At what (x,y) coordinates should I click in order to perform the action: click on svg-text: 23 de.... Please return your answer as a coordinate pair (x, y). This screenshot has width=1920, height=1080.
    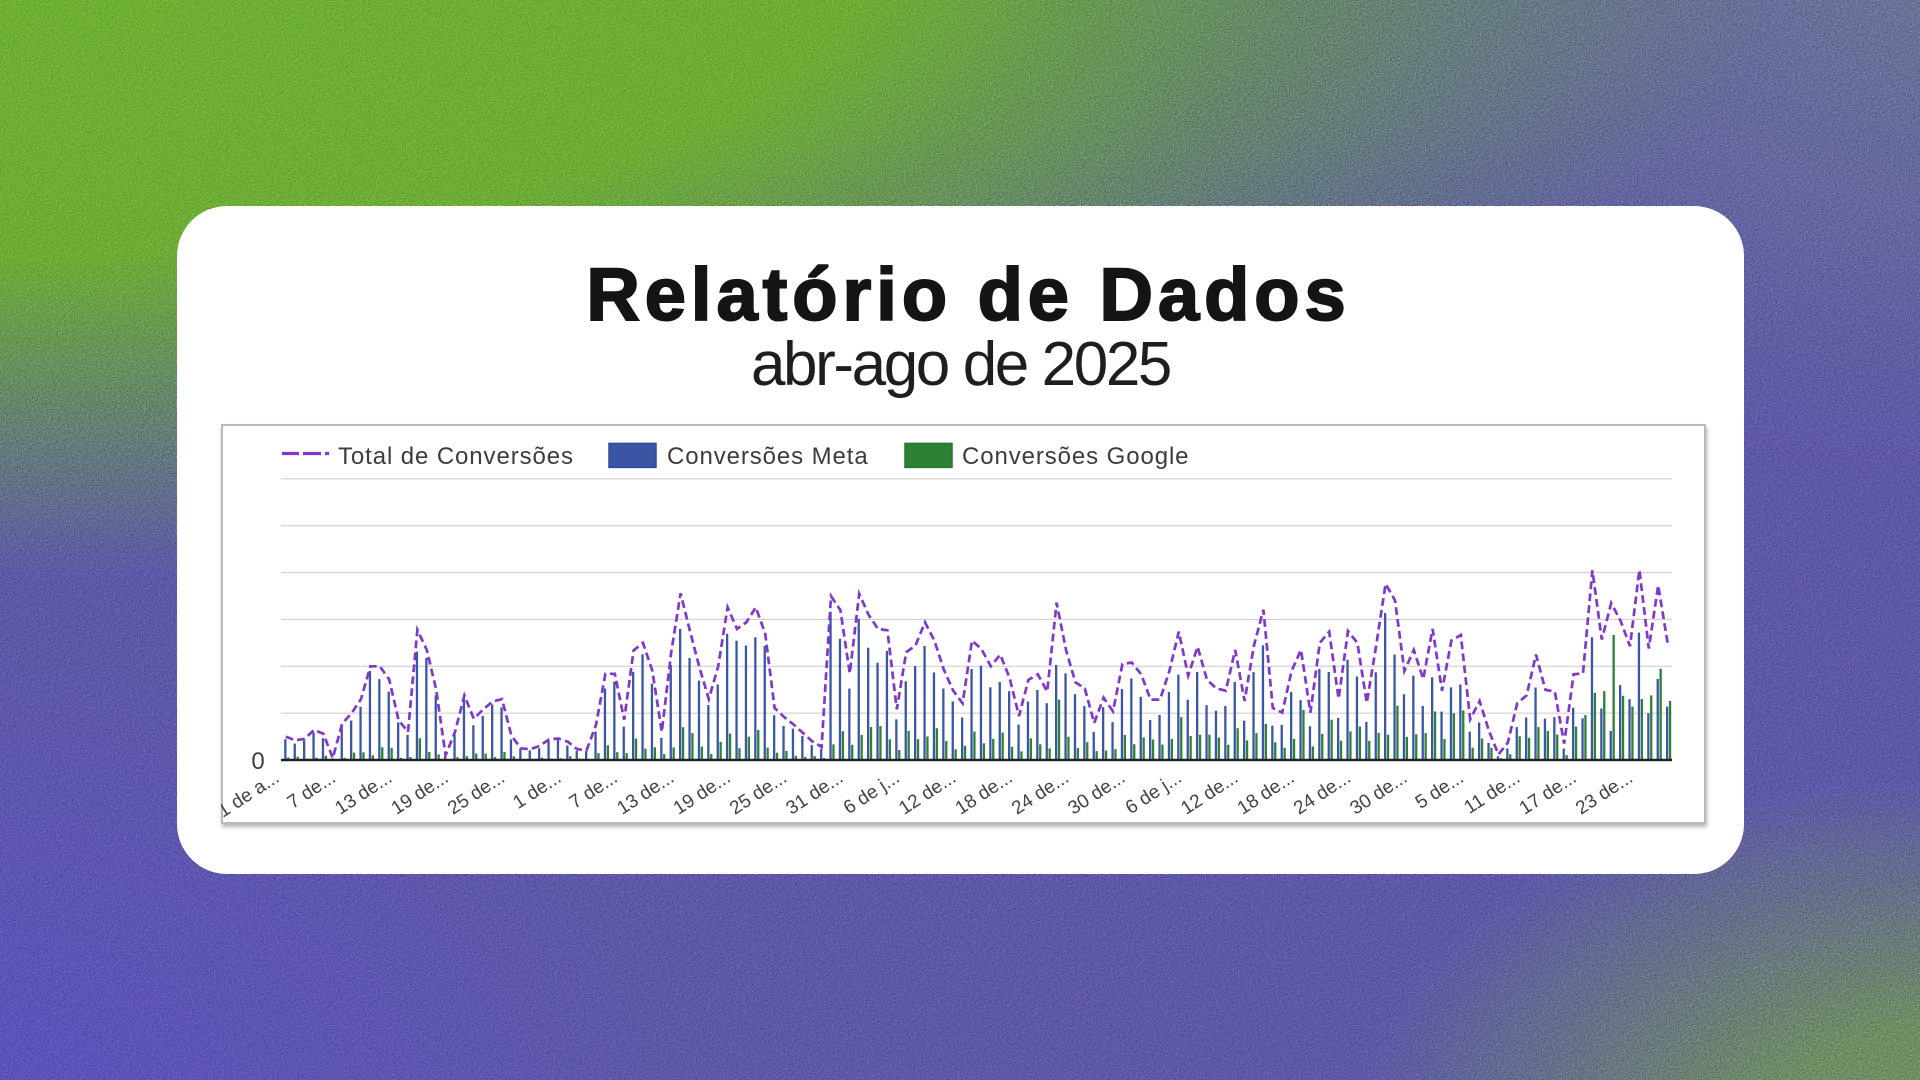
    Looking at the image, I should click on (1604, 793).